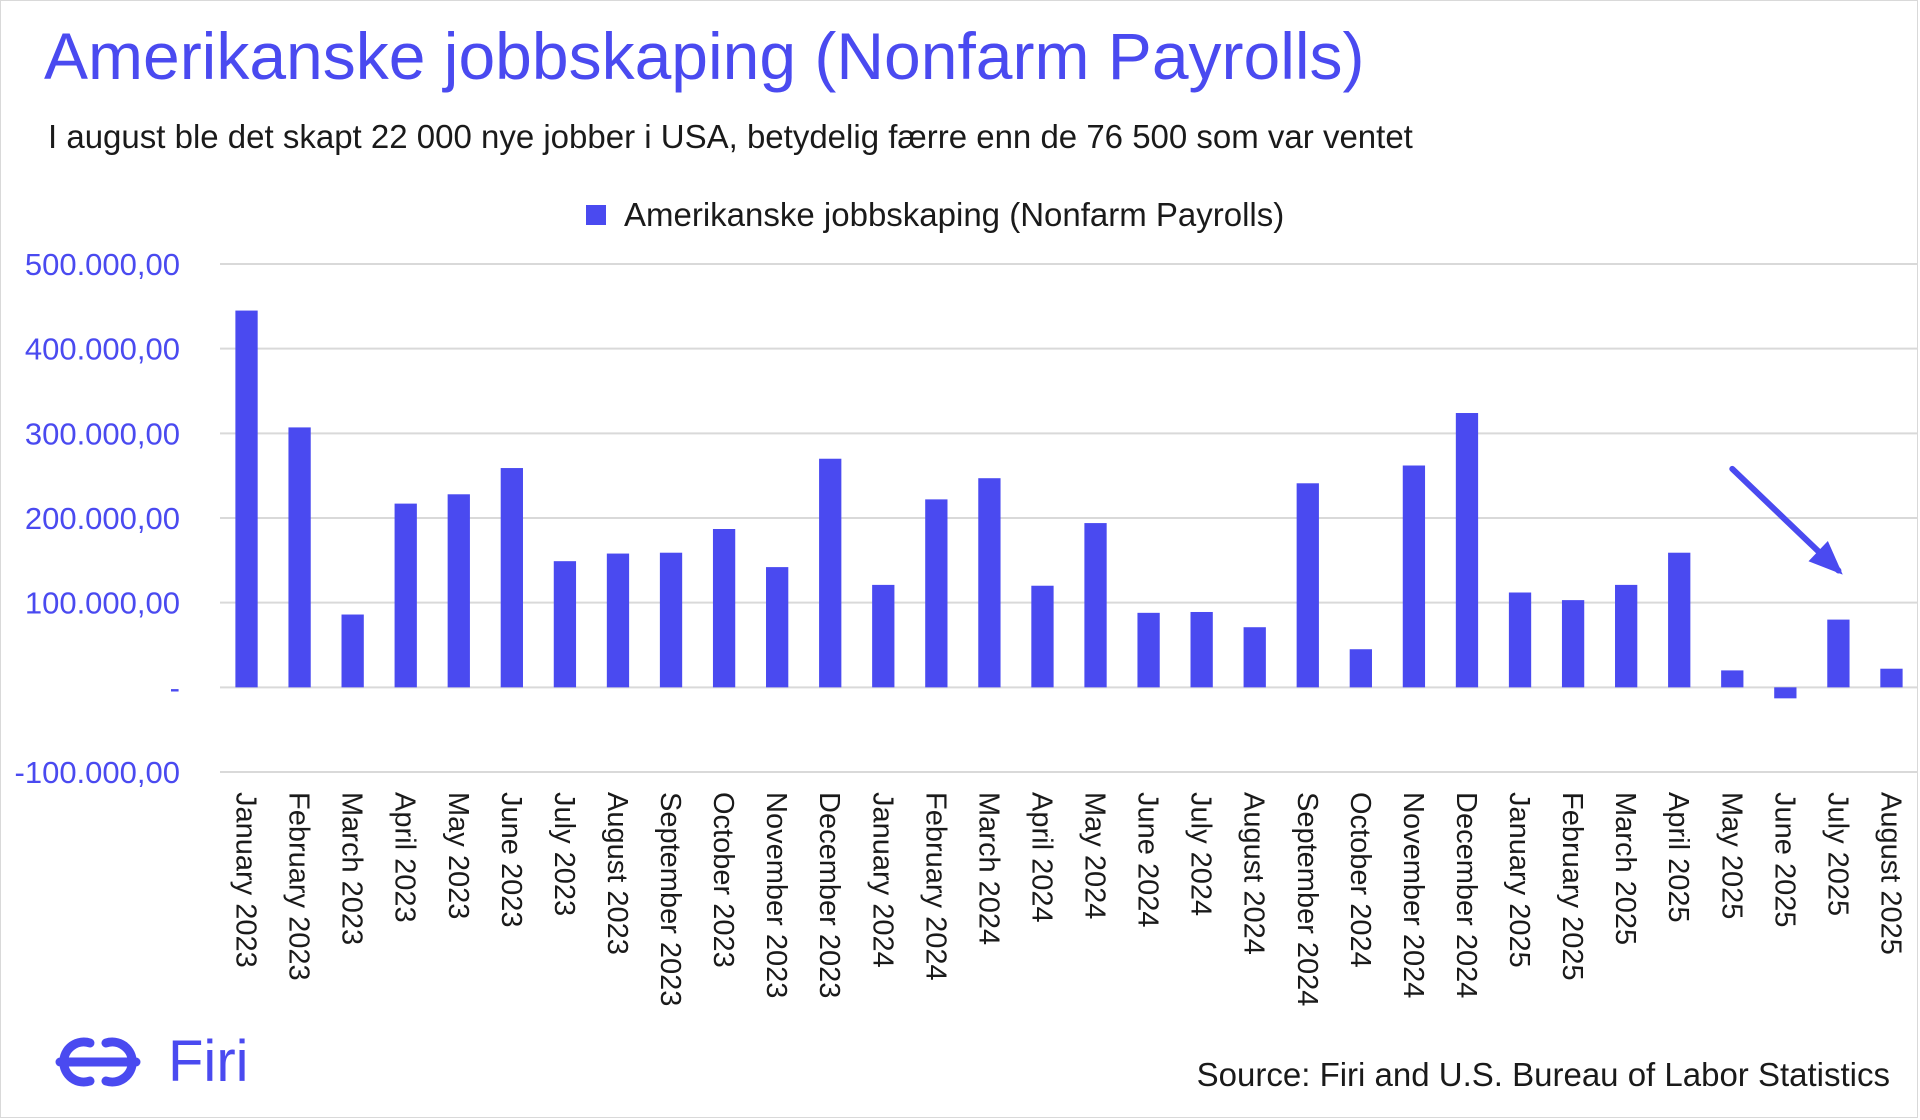  I want to click on x-tick-label: May 2025, so click(1731, 855).